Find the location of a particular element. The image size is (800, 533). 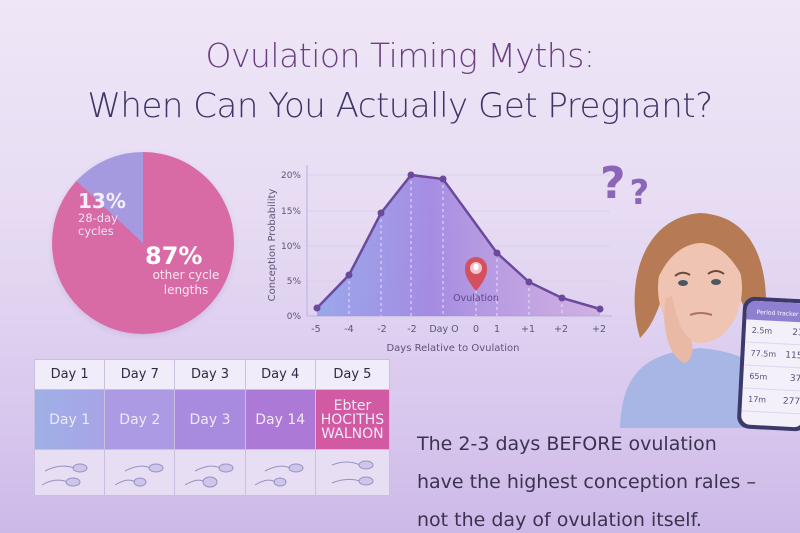

x-tick: -5 is located at coordinates (315, 329).